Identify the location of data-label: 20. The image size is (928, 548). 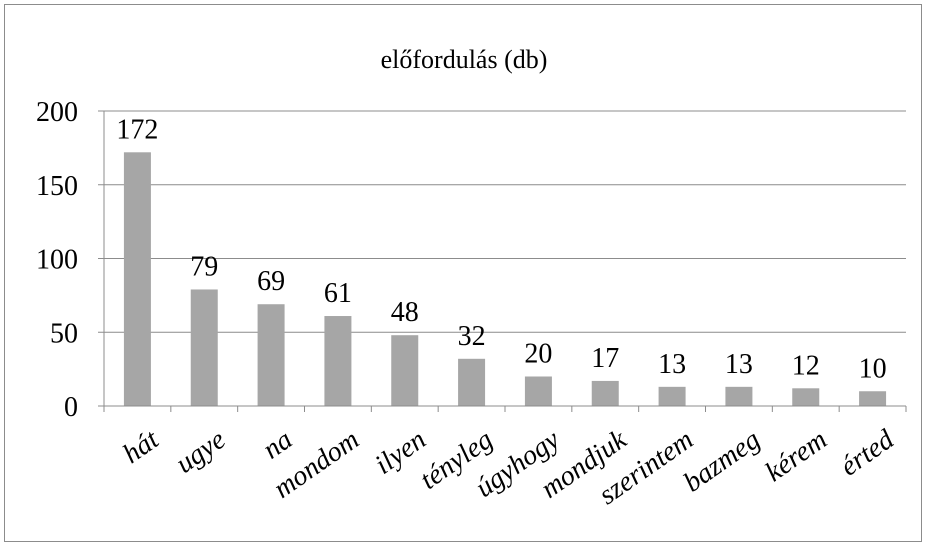
(538, 354).